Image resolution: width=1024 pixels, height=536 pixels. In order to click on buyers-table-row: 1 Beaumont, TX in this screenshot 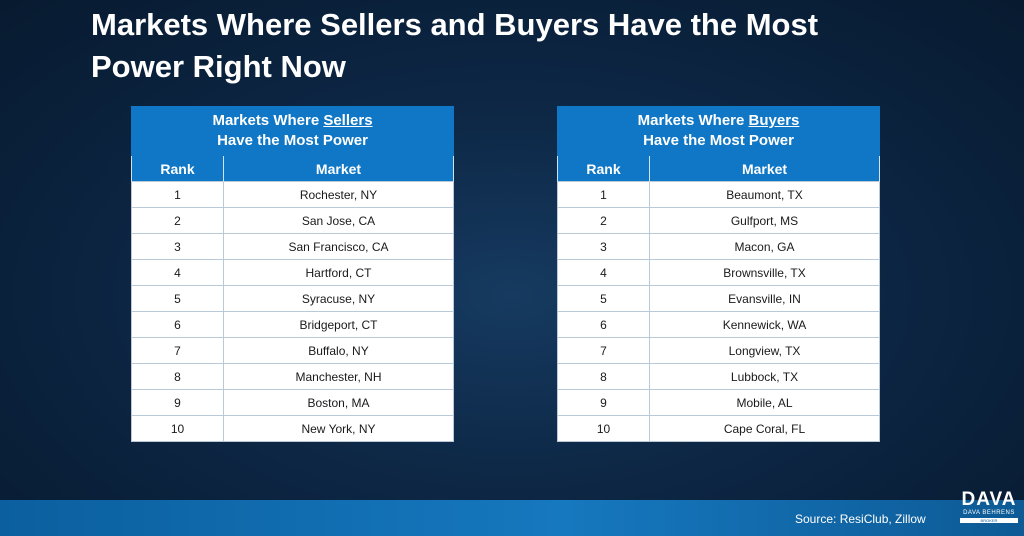, I will do `click(719, 194)`.